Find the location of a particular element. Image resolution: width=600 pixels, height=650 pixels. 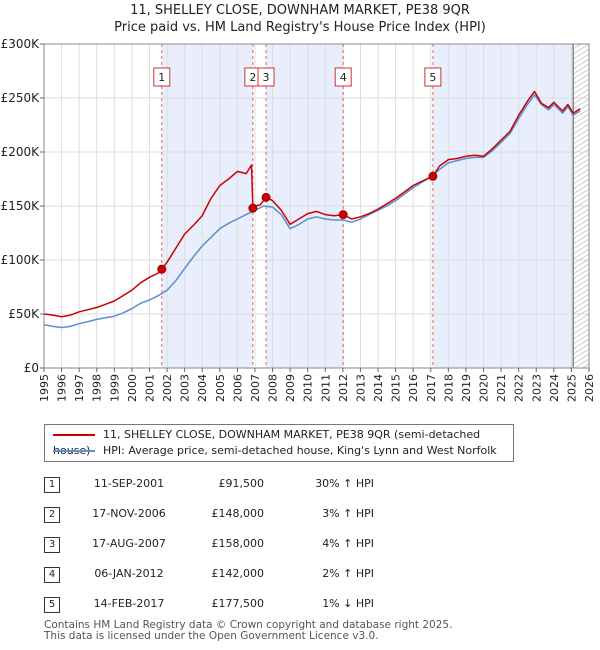

sale-marker-label: 4 is located at coordinates (343, 77).